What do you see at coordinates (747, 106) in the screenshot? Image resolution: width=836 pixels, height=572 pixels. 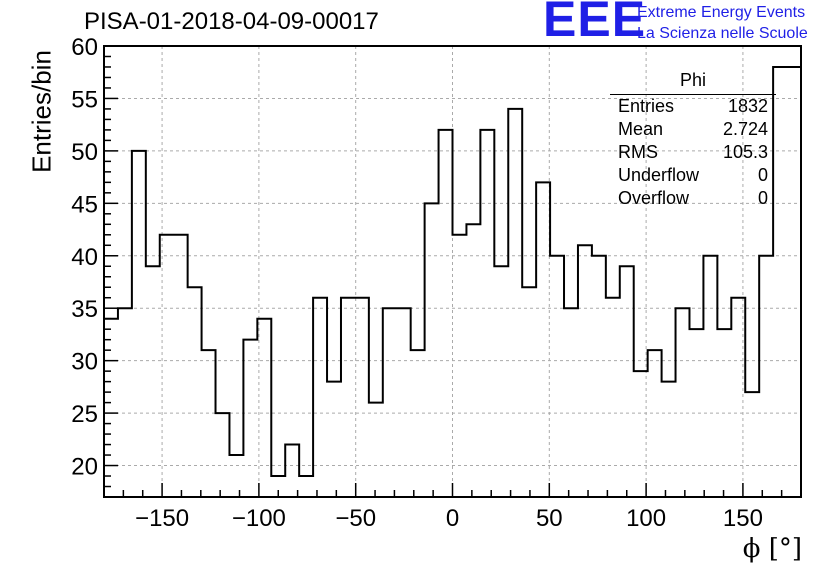 I see `stats-value: 1832` at bounding box center [747, 106].